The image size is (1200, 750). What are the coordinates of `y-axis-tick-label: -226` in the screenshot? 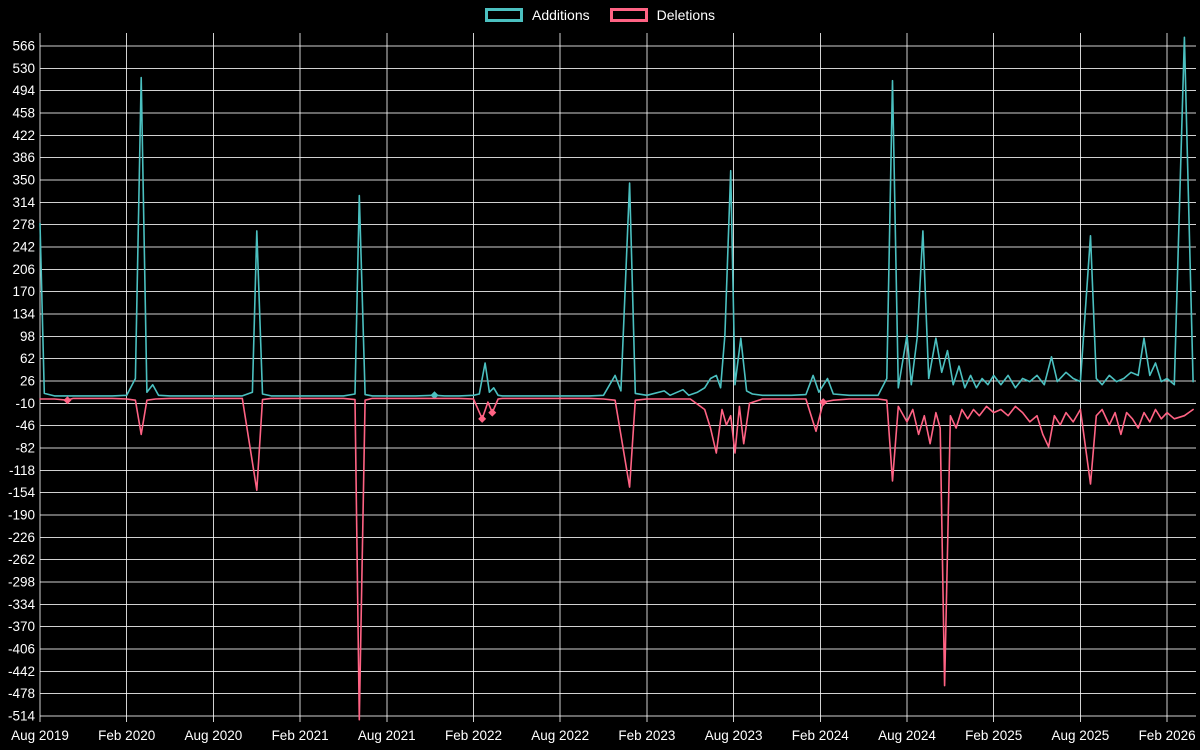 It's located at (21, 537).